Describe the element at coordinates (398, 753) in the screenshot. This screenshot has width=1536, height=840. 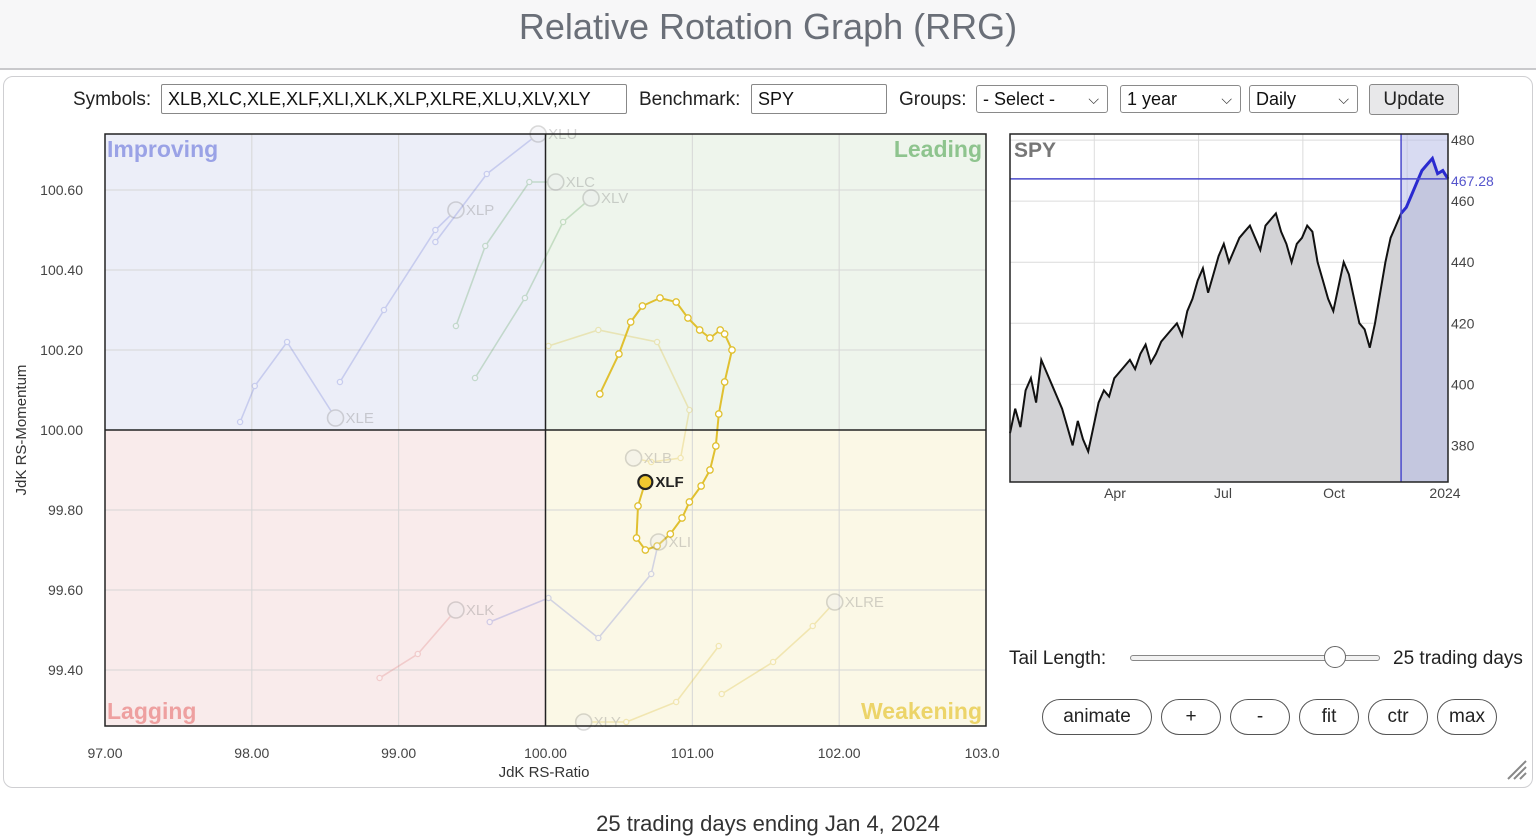
I see `x-tick-label: 99.00` at that location.